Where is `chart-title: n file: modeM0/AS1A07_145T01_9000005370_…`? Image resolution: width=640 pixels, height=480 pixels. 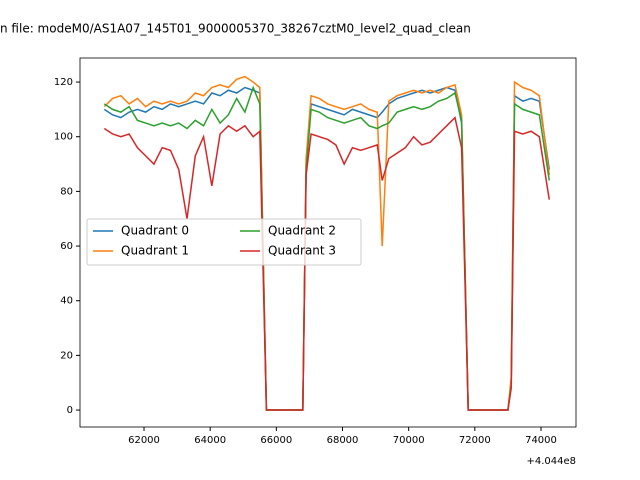 chart-title: n file: modeM0/AS1A07_145T01_9000005370_… is located at coordinates (235, 29).